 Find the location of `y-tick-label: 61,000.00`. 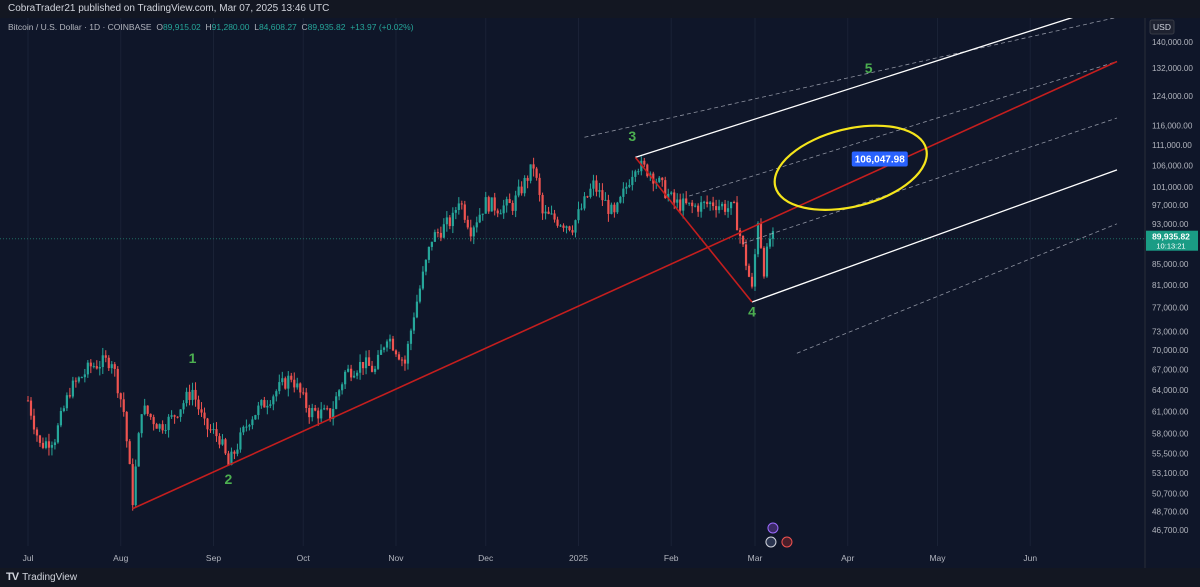

y-tick-label: 61,000.00 is located at coordinates (1170, 411).